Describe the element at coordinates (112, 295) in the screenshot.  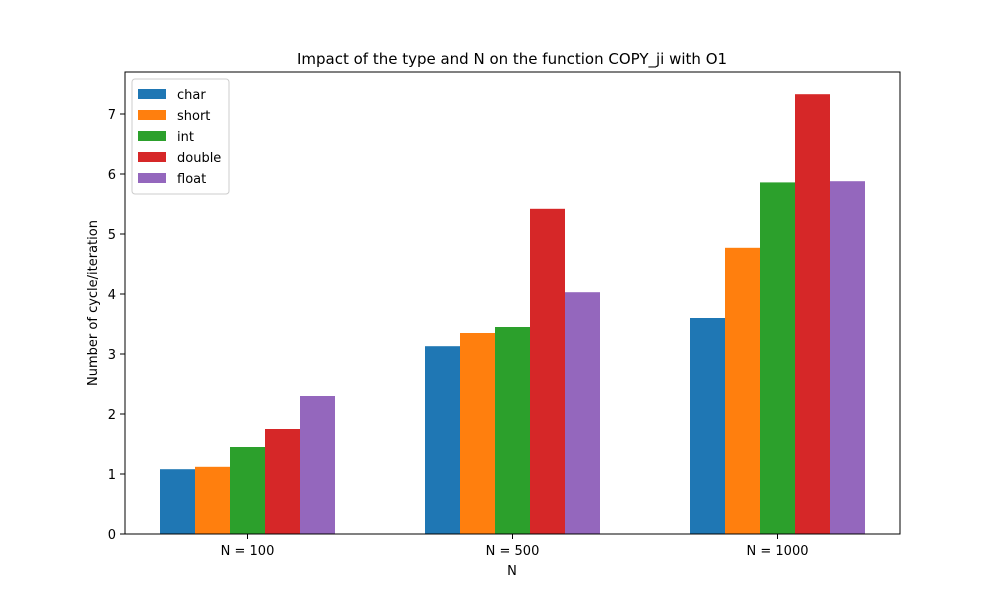
I see `y-tick-label: 4` at that location.